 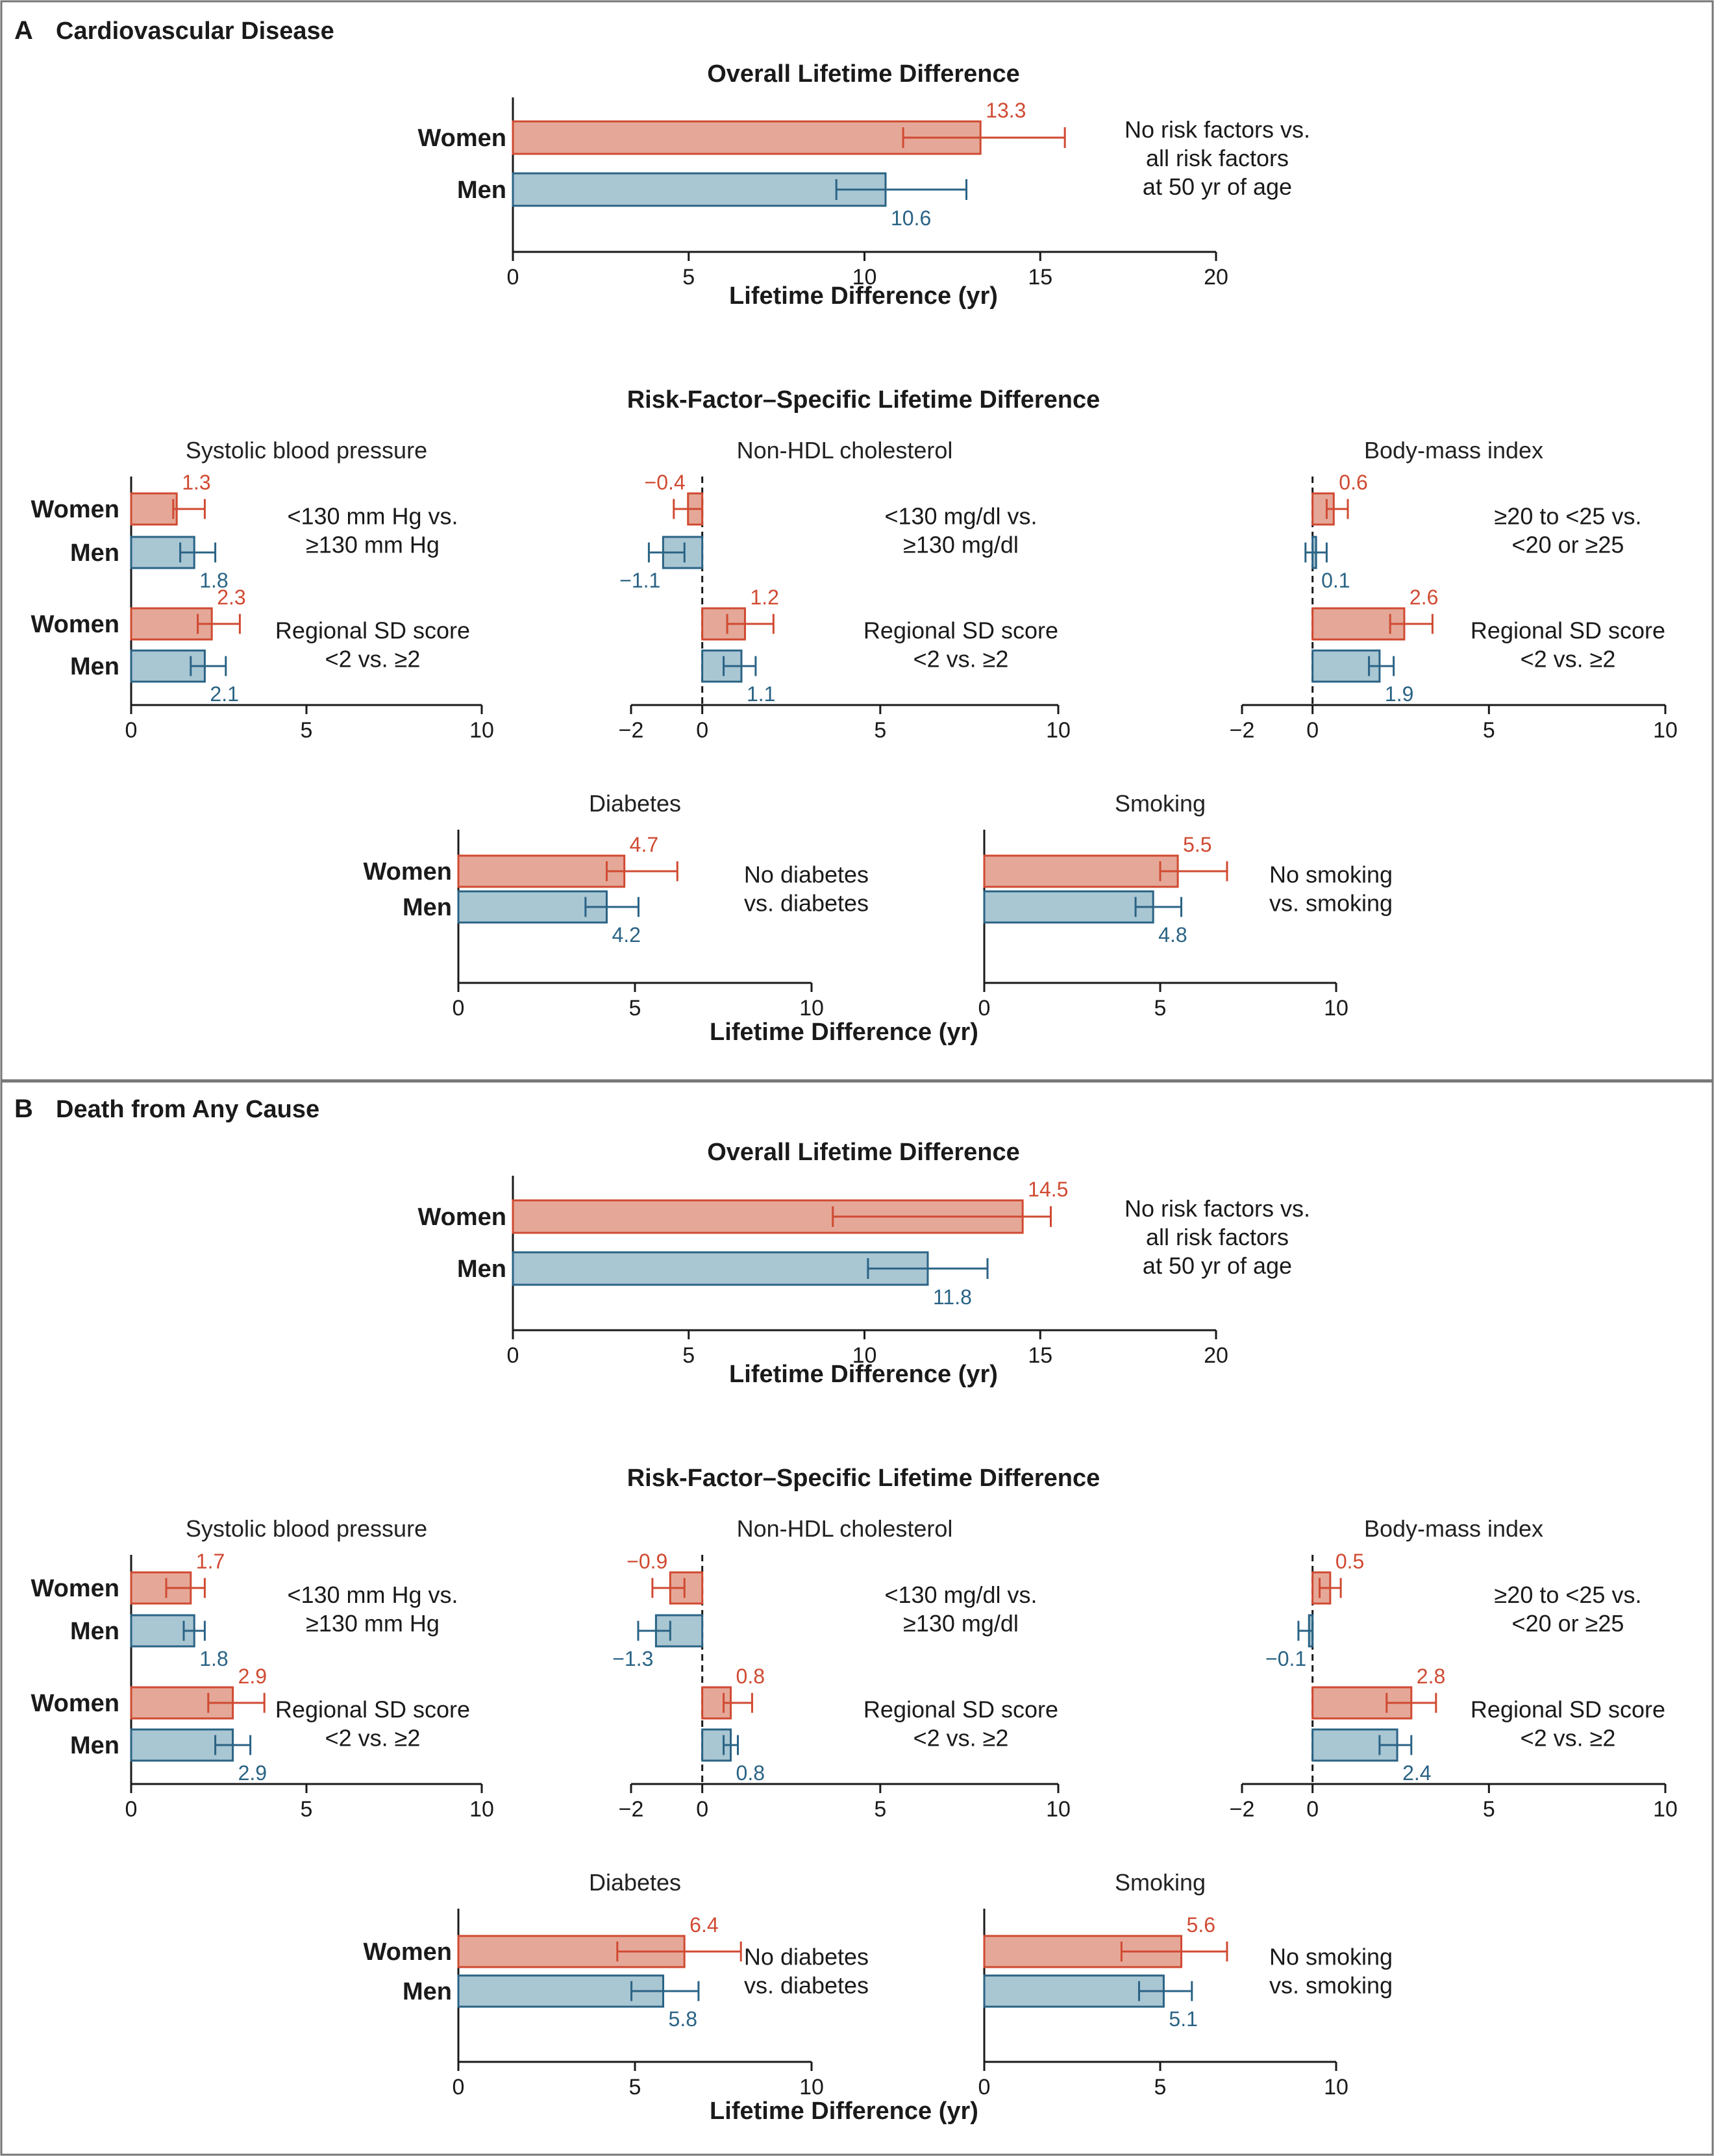 What do you see at coordinates (845, 1528) in the screenshot?
I see `subplot-title: Non-HDL cholesterol` at bounding box center [845, 1528].